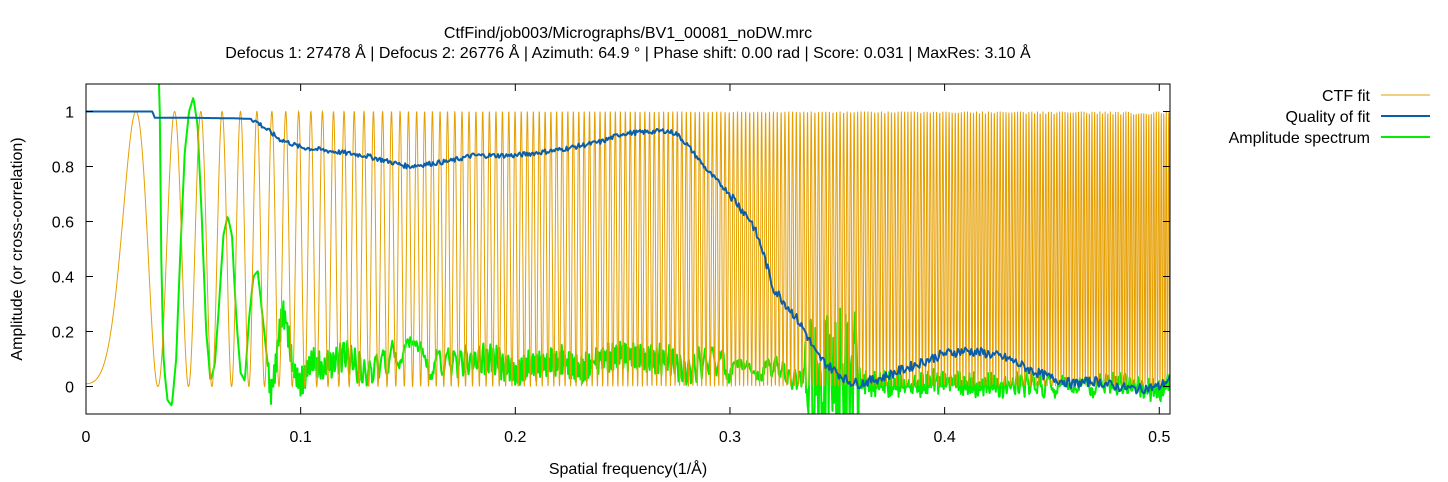 This screenshot has height=482, width=1448. Describe the element at coordinates (69, 113) in the screenshot. I see `y-tick-label: 1` at that location.